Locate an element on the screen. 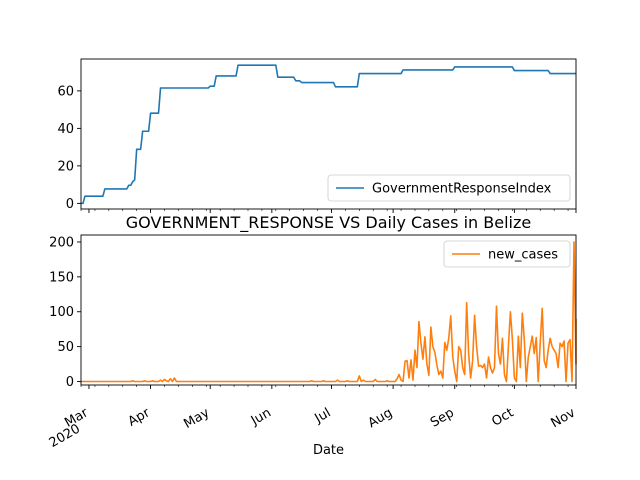  y-tick-label: 50 is located at coordinates (65, 347).